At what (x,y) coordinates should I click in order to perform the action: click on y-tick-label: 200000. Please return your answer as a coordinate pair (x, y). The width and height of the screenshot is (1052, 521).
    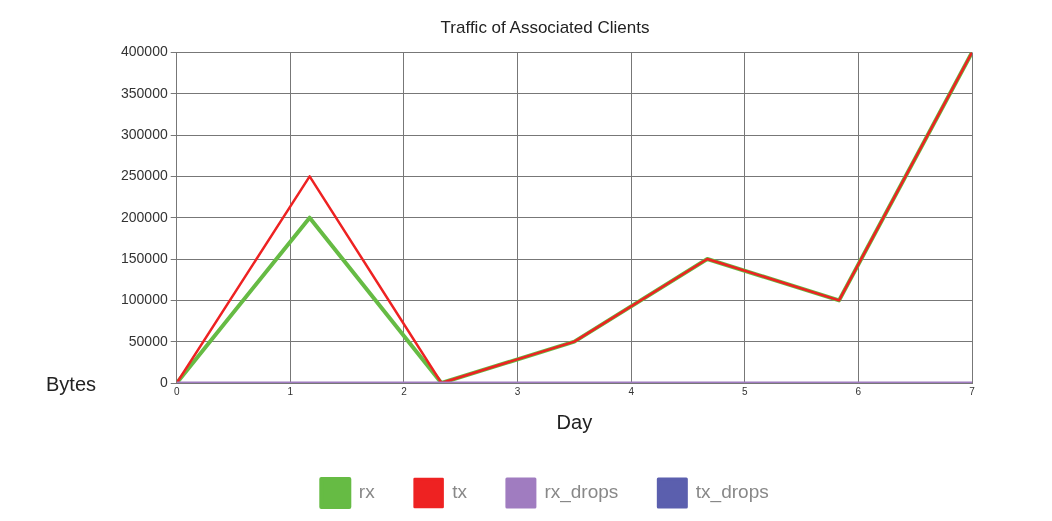
    Looking at the image, I should click on (144, 216).